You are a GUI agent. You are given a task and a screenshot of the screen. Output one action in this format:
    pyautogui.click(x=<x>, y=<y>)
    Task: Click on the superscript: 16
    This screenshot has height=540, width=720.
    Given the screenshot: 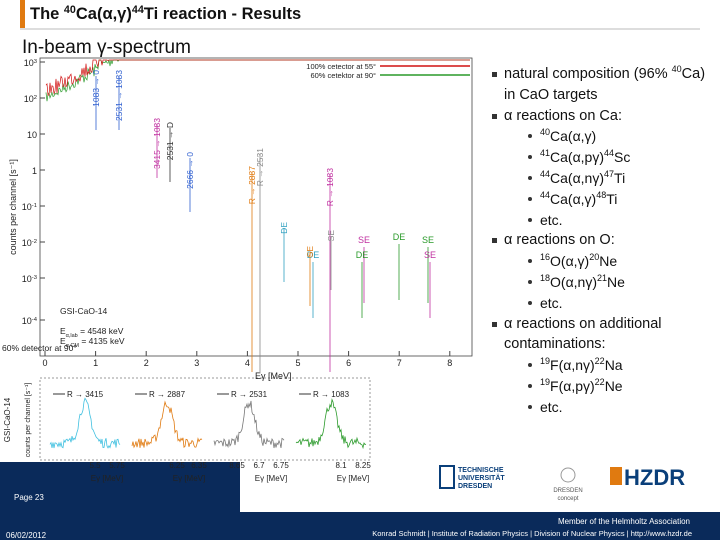 What is the action you would take?
    pyautogui.click(x=545, y=257)
    